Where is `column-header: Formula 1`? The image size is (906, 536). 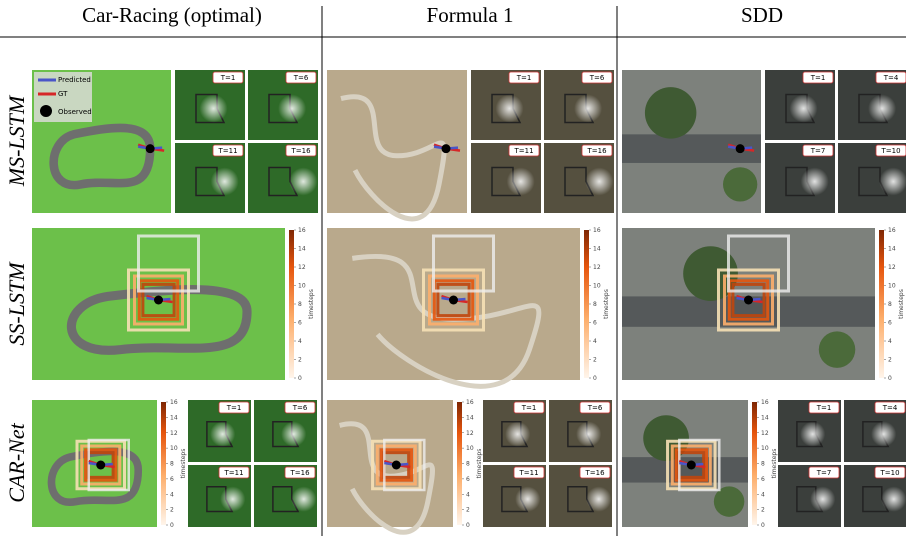
column-header: Formula 1 is located at coordinates (470, 15).